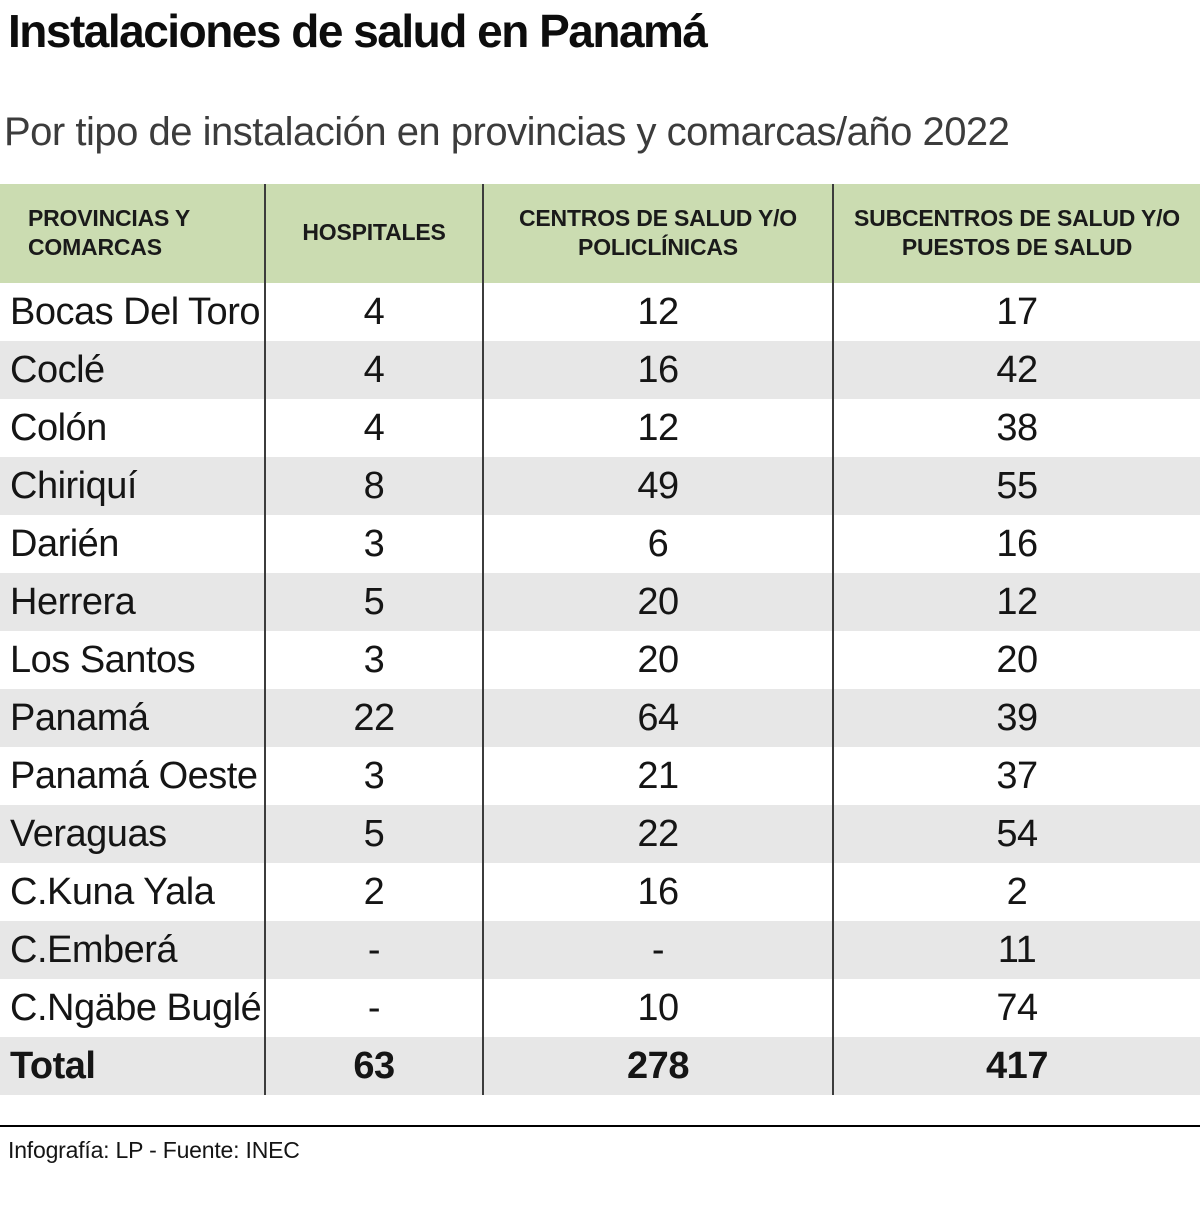  What do you see at coordinates (657, 233) in the screenshot?
I see `column-header: CENTROS DE SALUD Y/O POLICLÍNICAS` at bounding box center [657, 233].